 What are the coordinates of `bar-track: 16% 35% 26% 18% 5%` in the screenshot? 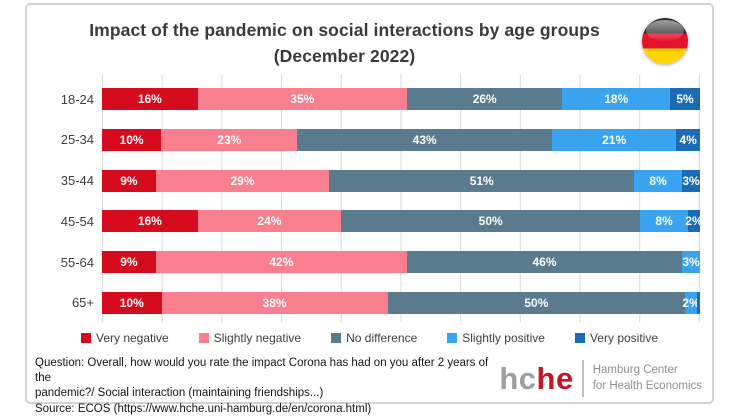 It's located at (401, 99).